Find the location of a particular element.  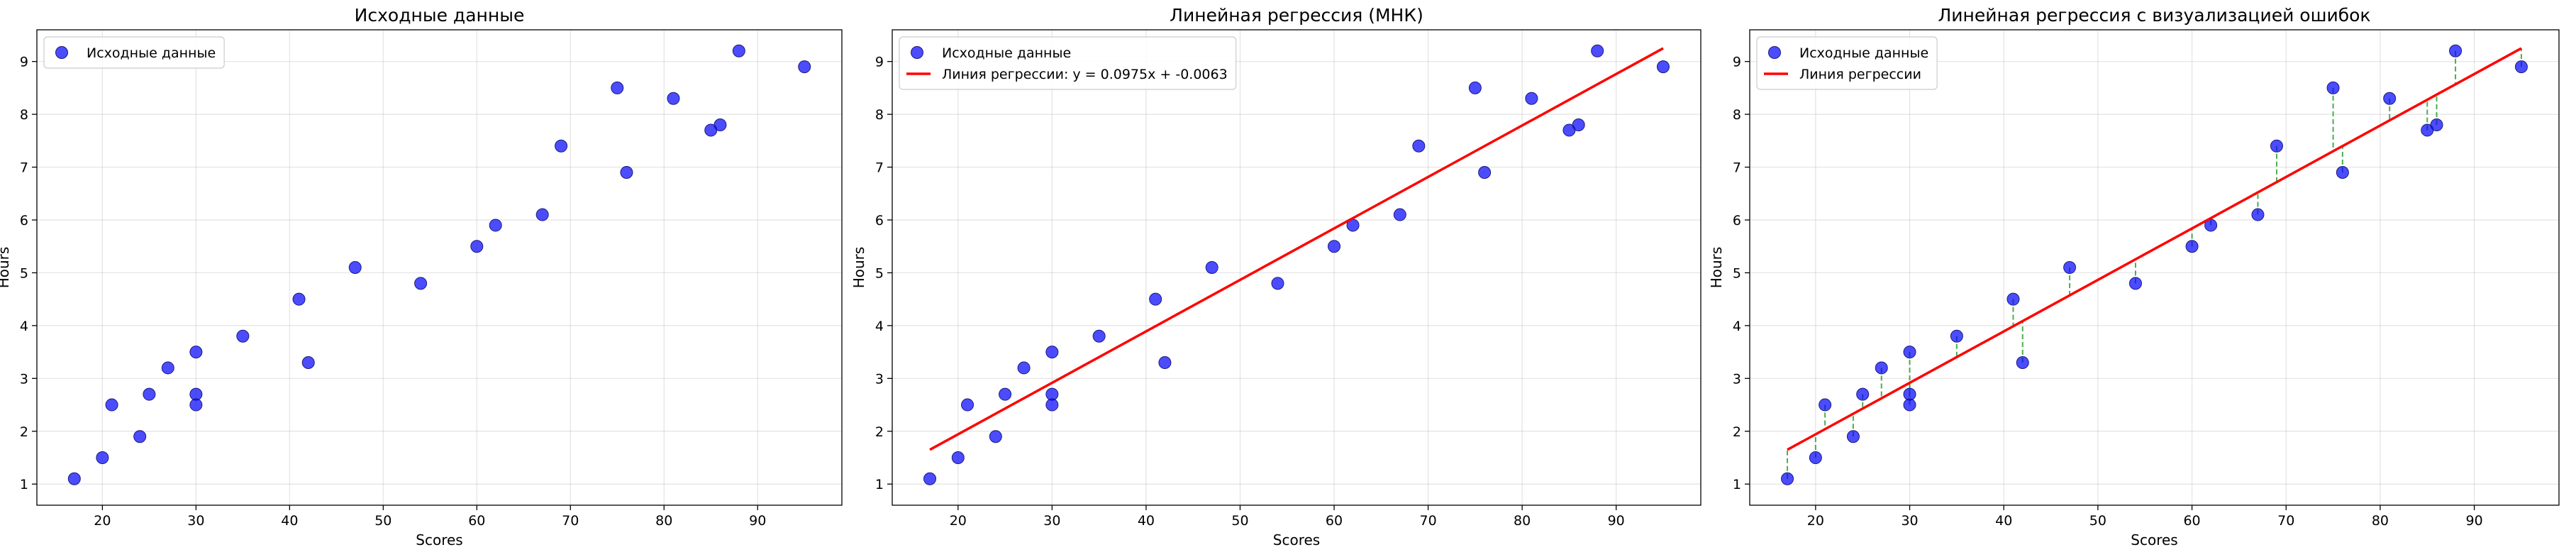

legend: Исходные данные is located at coordinates (134, 52).